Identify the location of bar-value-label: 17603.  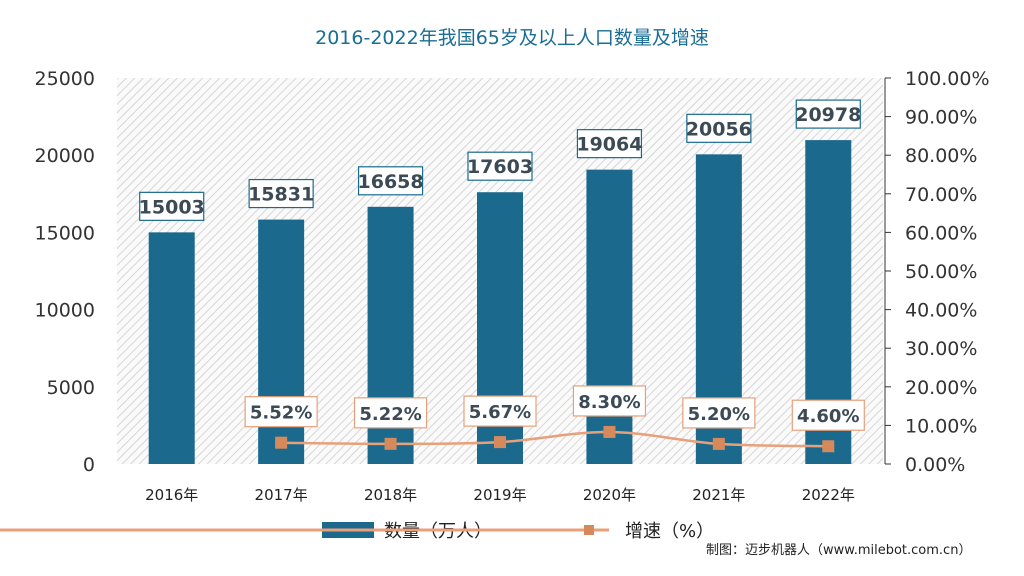
(500, 167).